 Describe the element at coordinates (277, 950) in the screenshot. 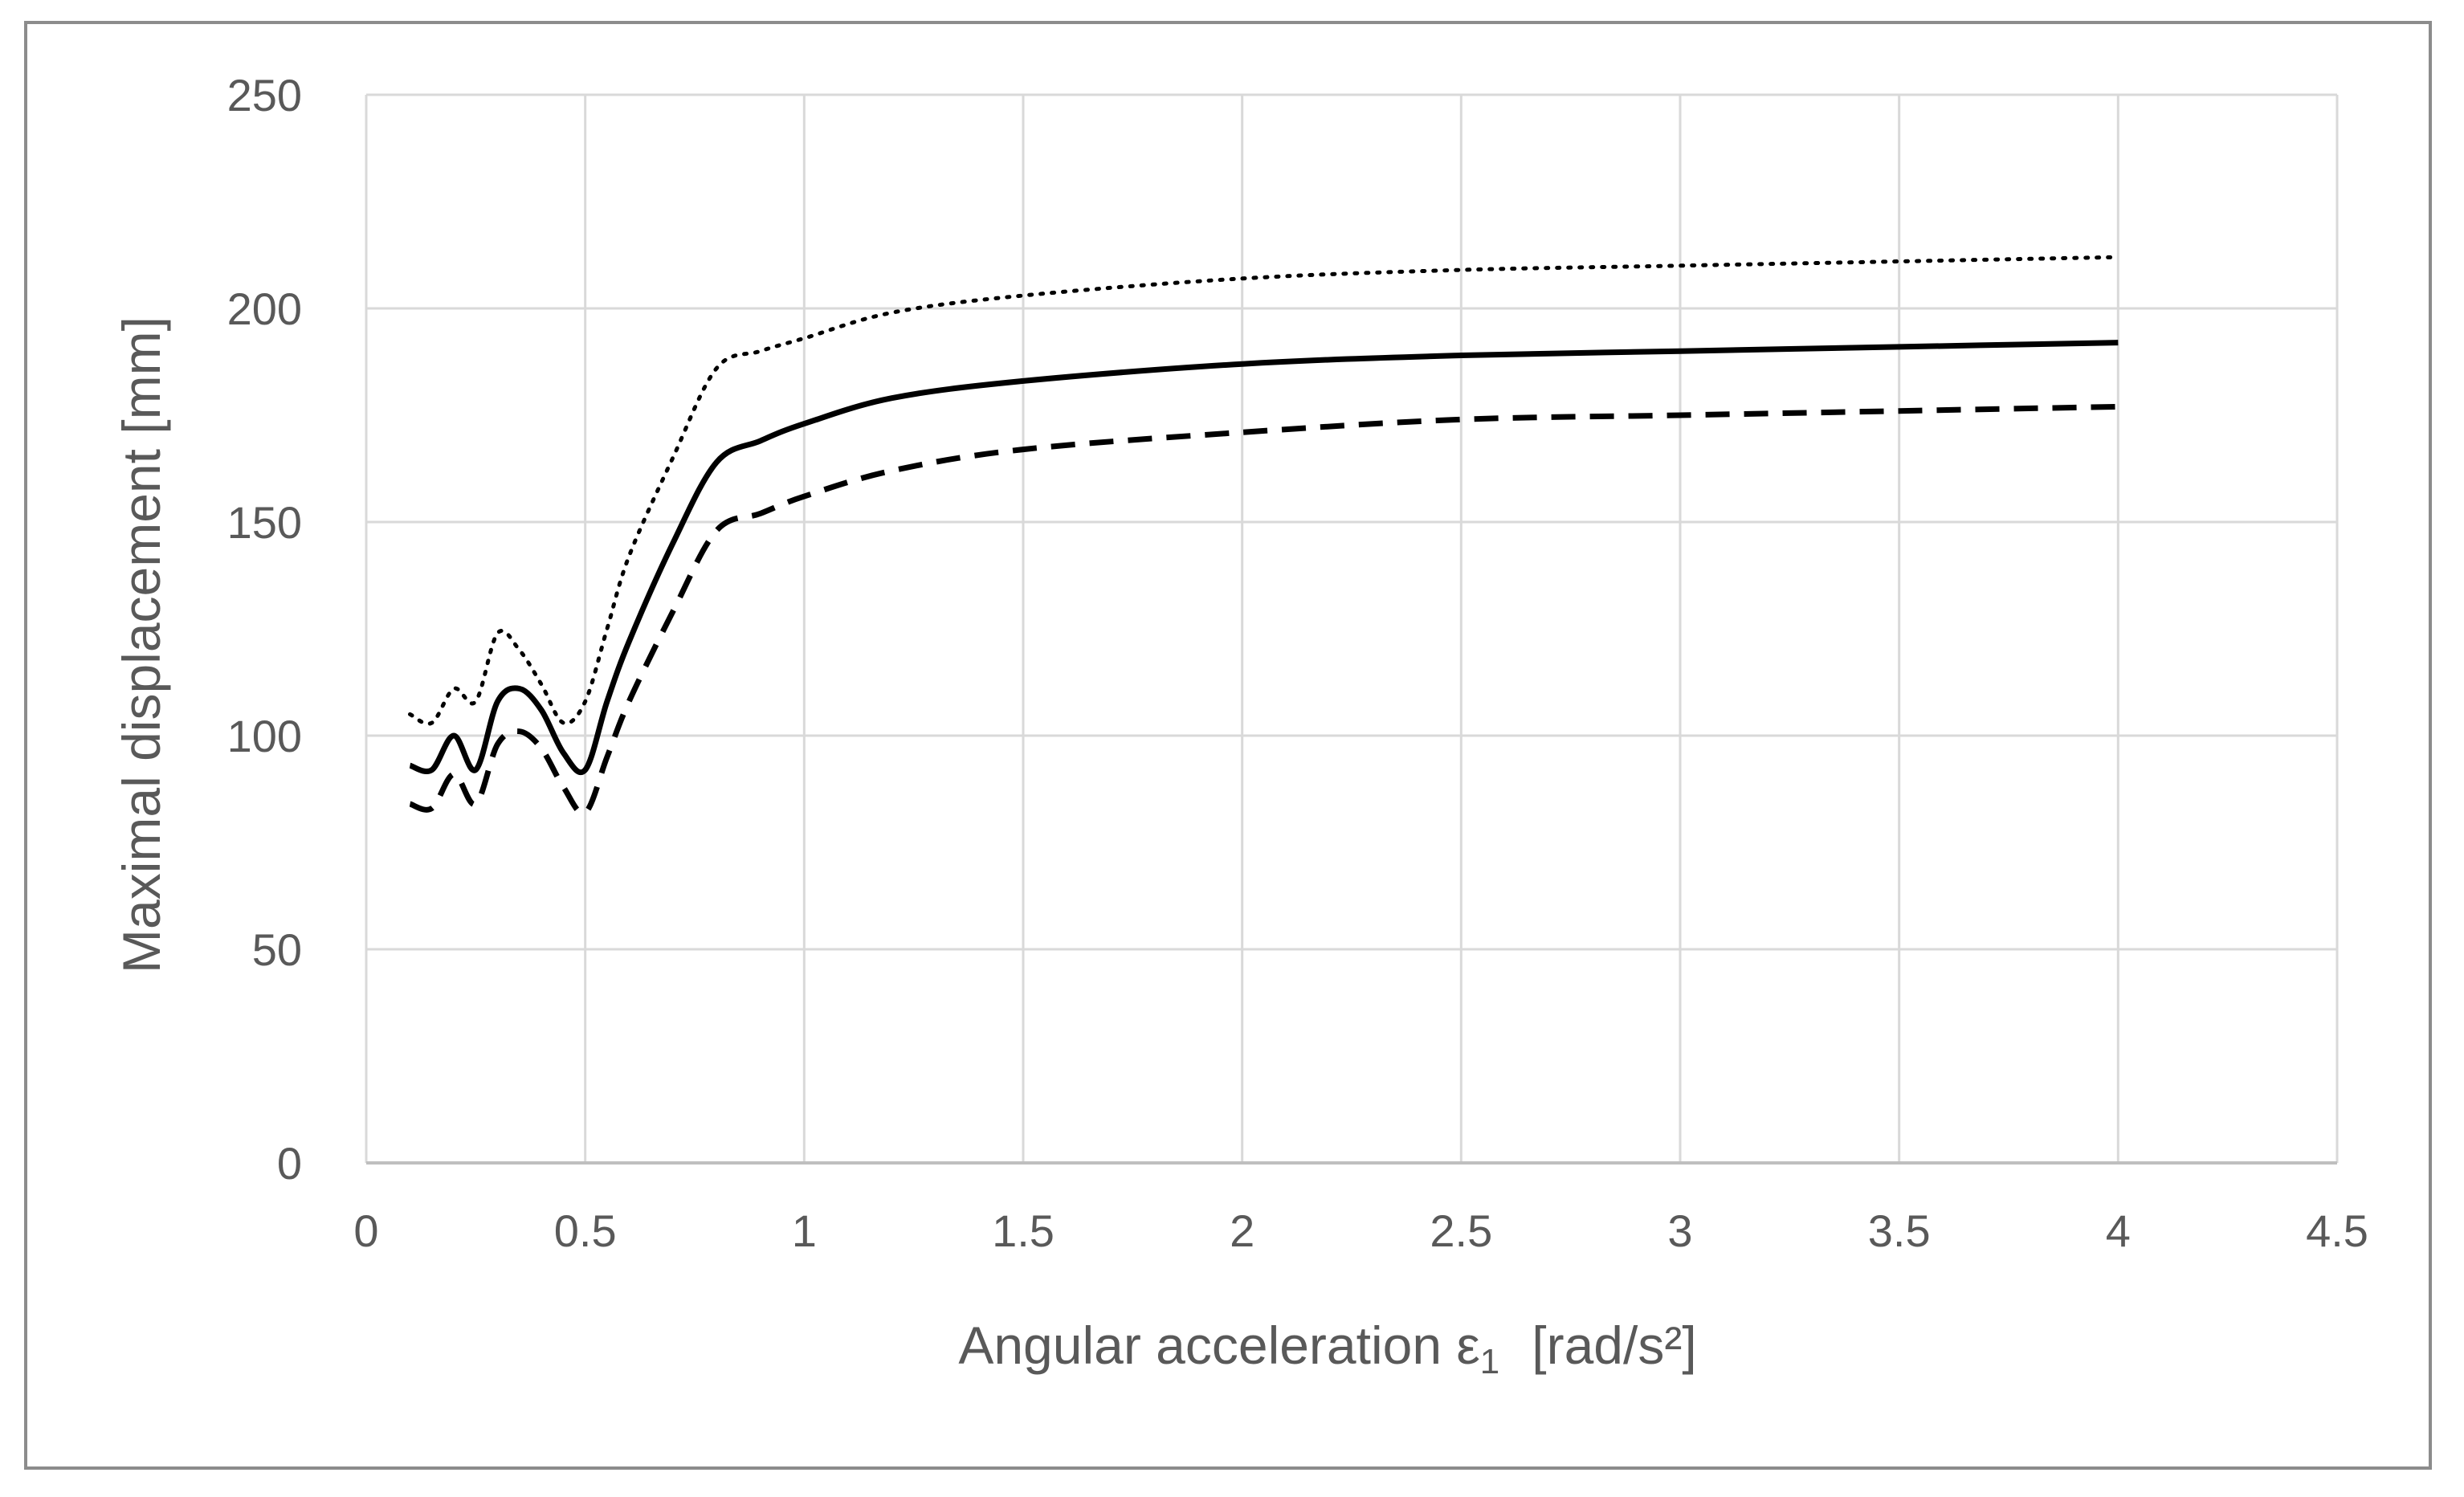

I see `y-tick-label: 50` at that location.